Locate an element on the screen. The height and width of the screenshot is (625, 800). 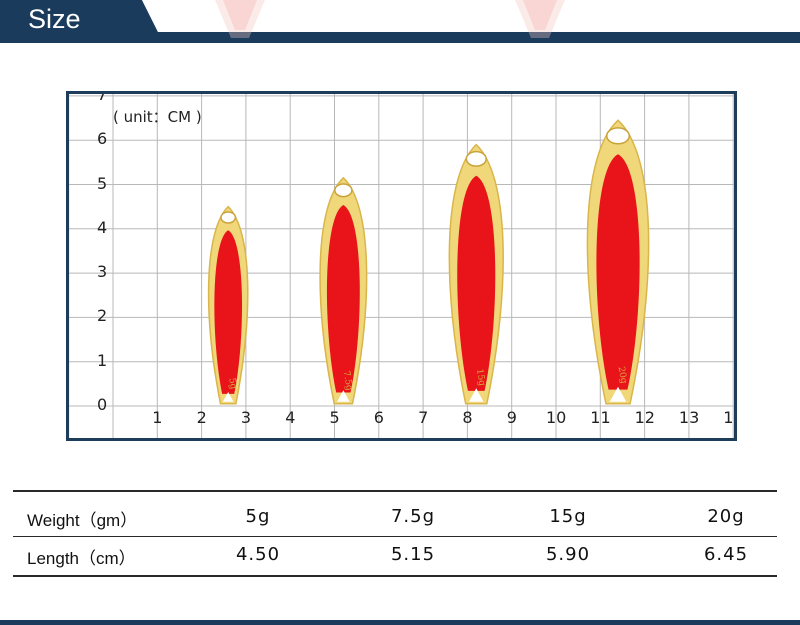
length-cell: 4.50 is located at coordinates (258, 554).